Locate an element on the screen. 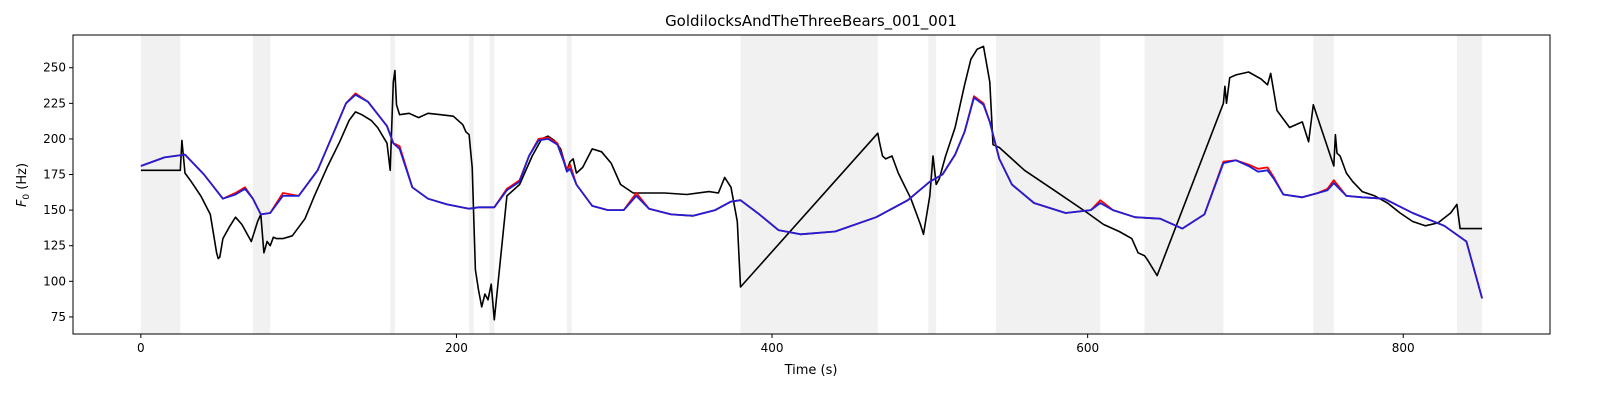 Image resolution: width=1600 pixels, height=400 pixels. x-axis-ticks: 0 200 400 600 800 is located at coordinates (776, 344).